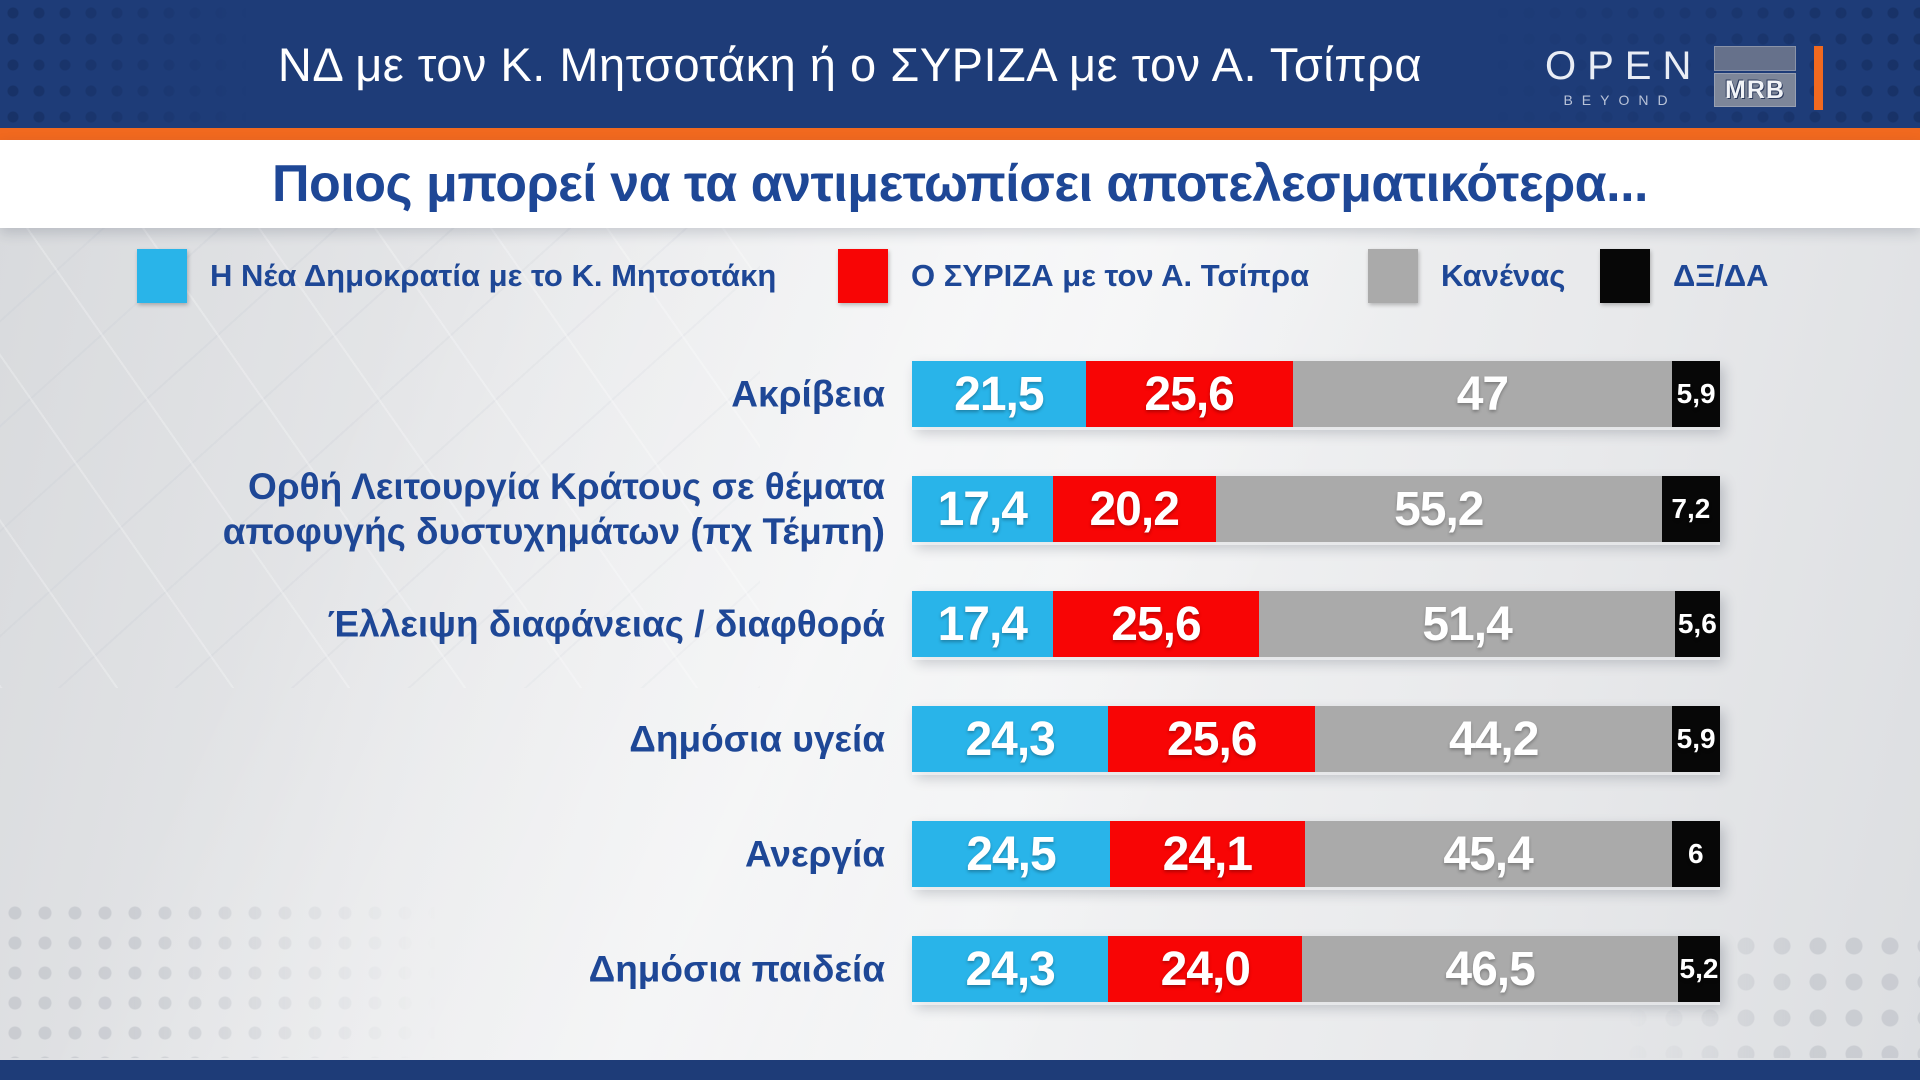 This screenshot has width=1920, height=1080. What do you see at coordinates (1625, 276) in the screenshot?
I see `legend-swatch-dk` at bounding box center [1625, 276].